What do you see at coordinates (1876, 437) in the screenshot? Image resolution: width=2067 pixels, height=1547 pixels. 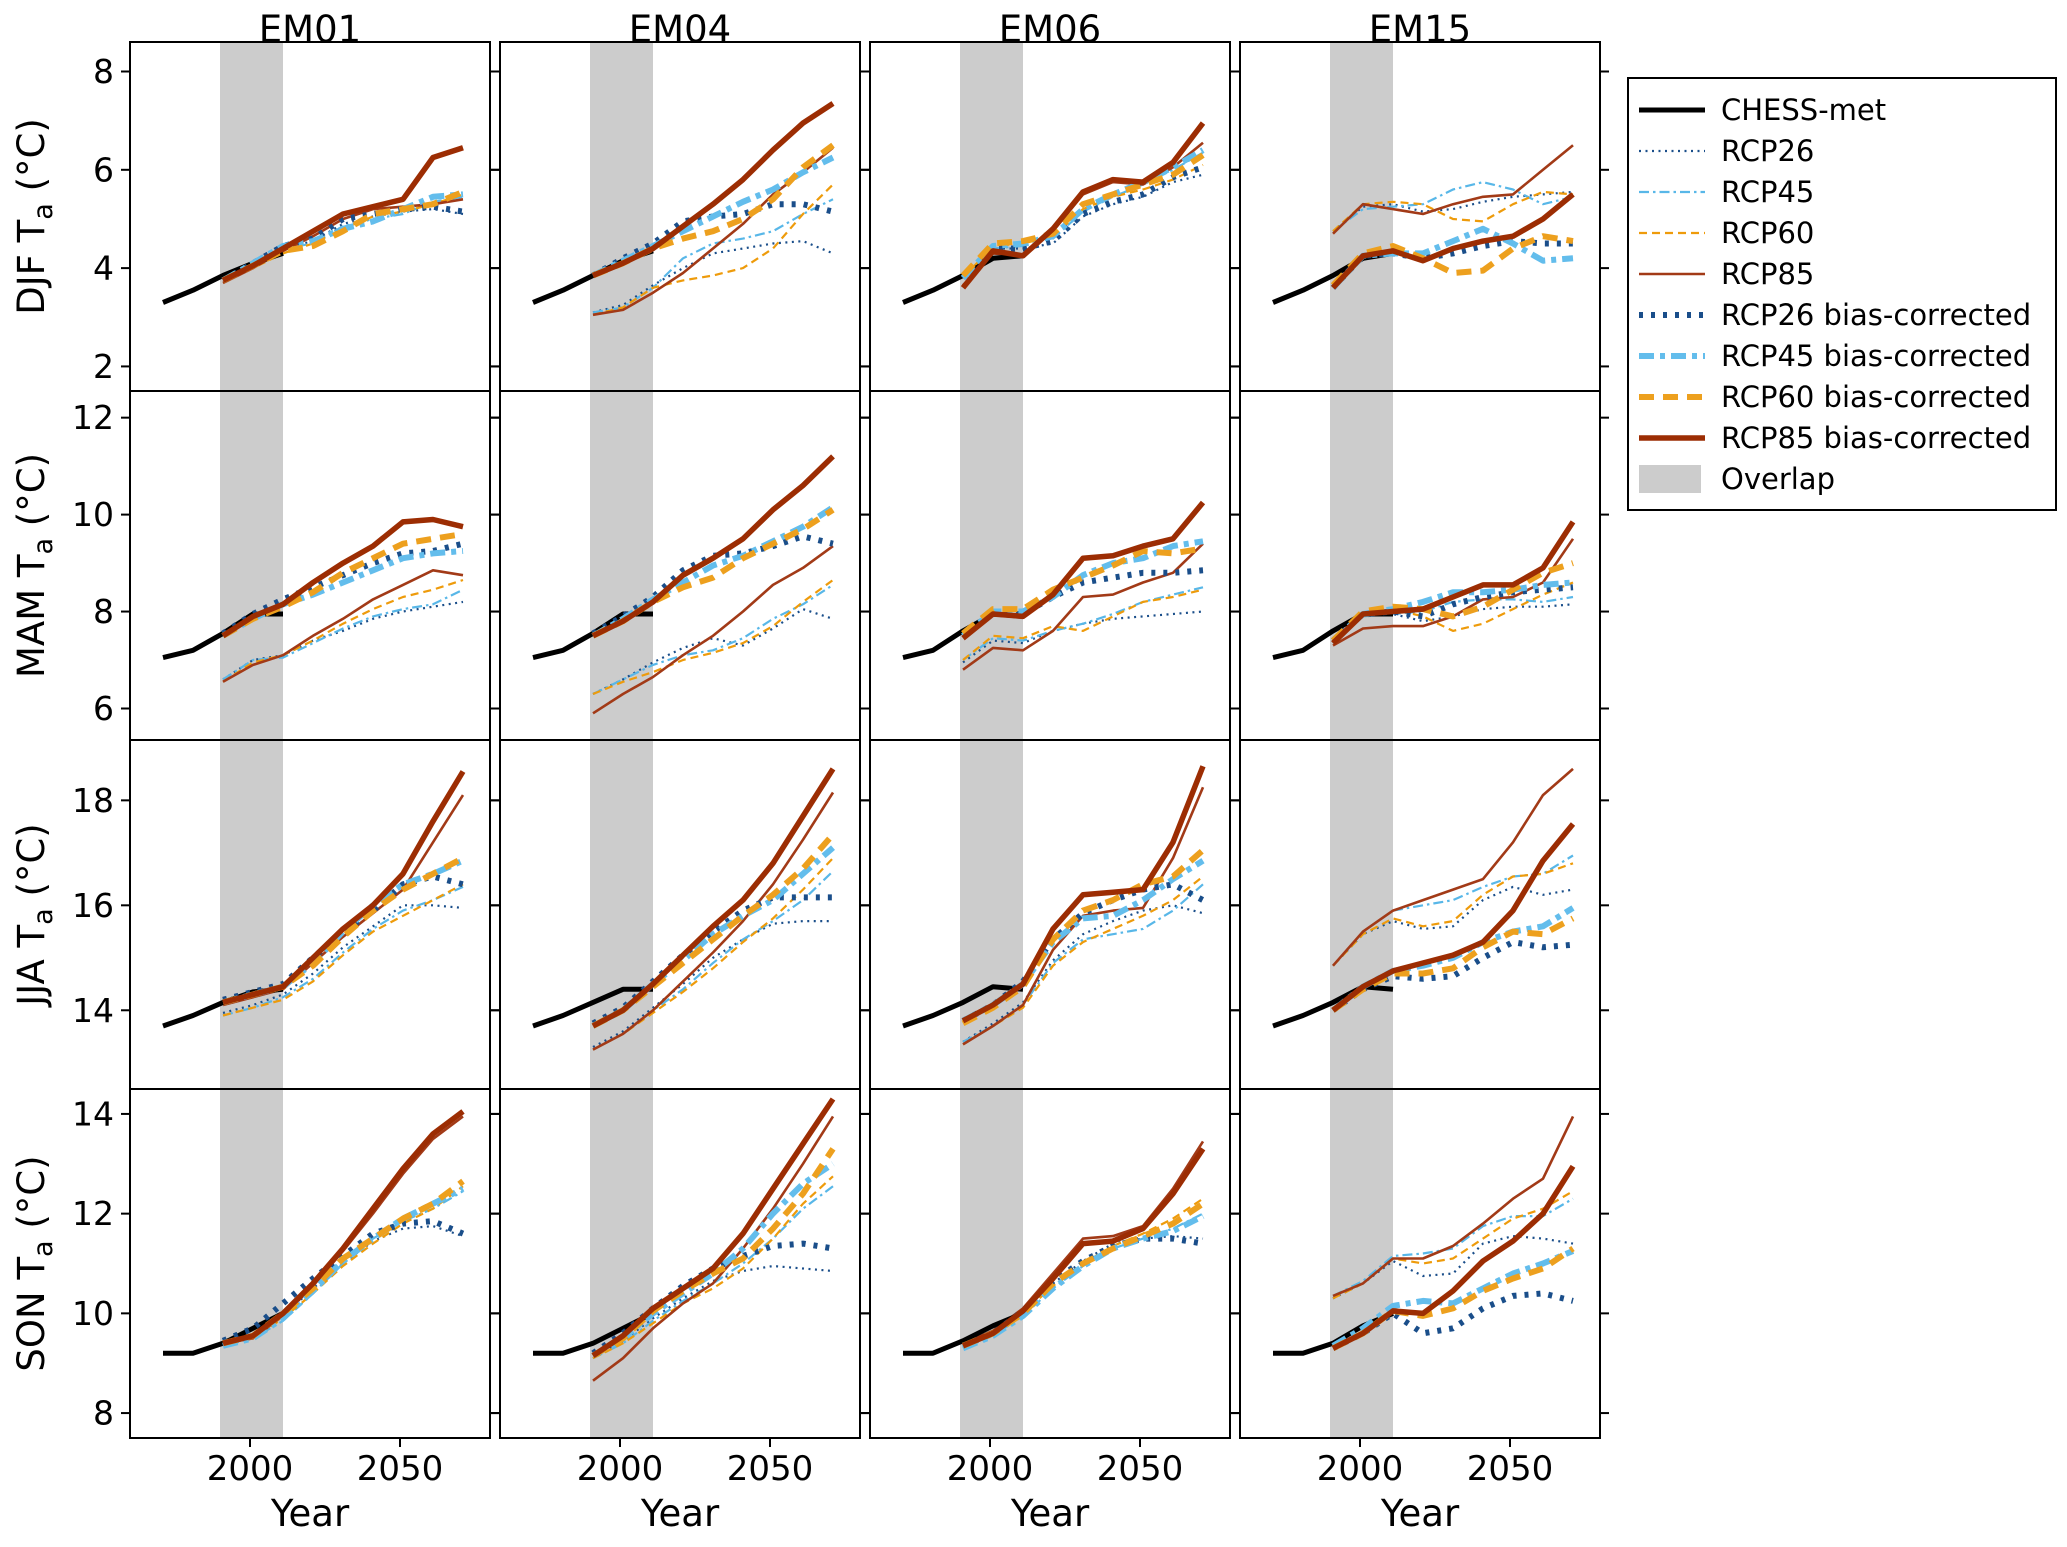 I see `legend-label: RCP85 bias-corrected` at bounding box center [1876, 437].